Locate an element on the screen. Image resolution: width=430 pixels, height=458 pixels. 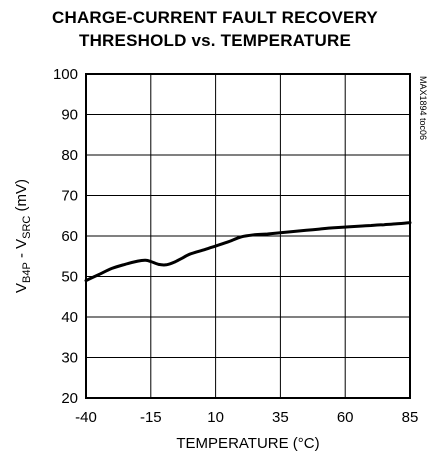
y-tick-label: 60 is located at coordinates (69, 236).